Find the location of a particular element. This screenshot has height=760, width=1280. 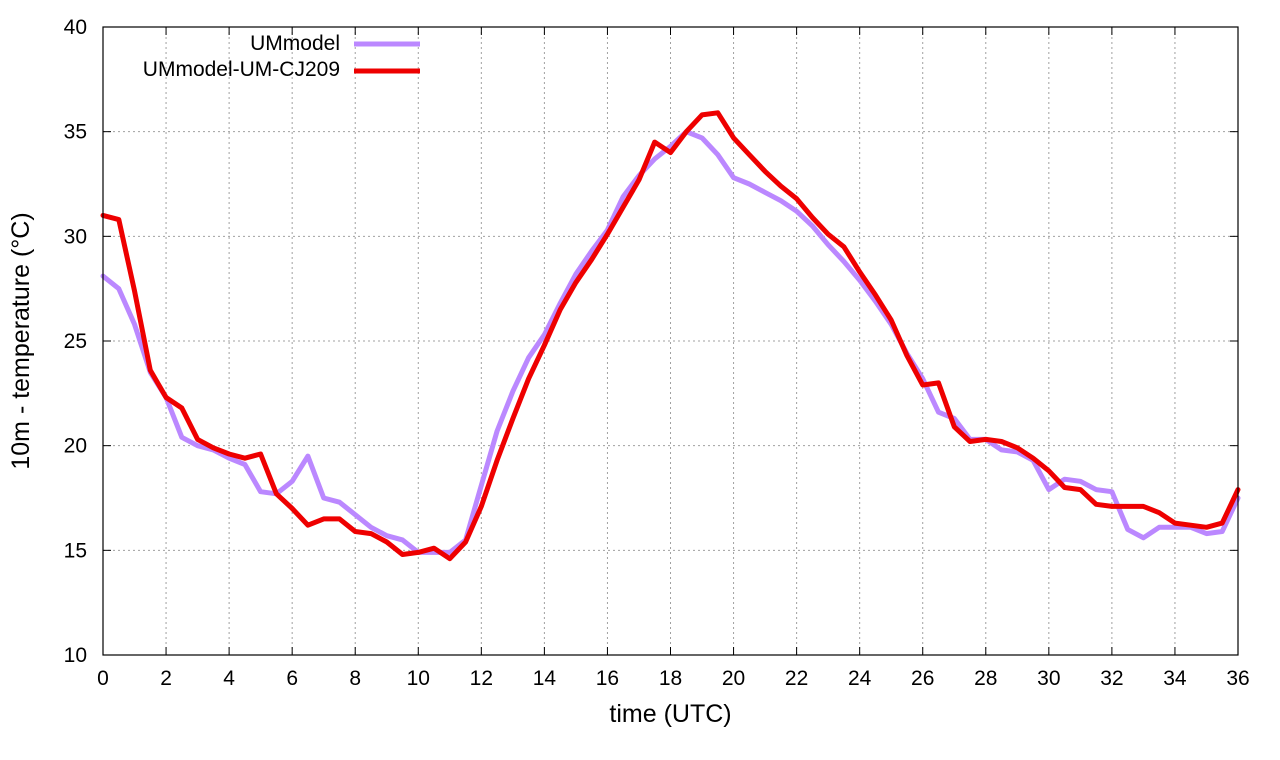

y-tick-label: 35 is located at coordinates (75, 132).